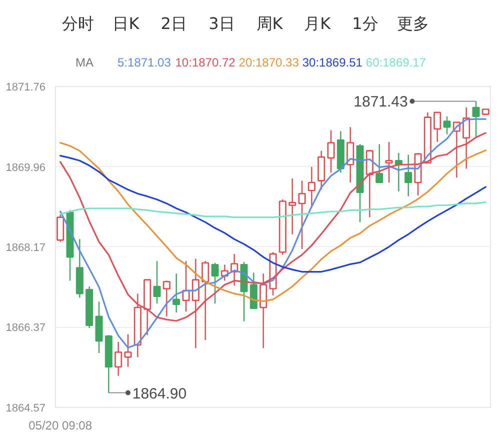  What do you see at coordinates (159, 393) in the screenshot?
I see `annotation: 1864.90` at bounding box center [159, 393].